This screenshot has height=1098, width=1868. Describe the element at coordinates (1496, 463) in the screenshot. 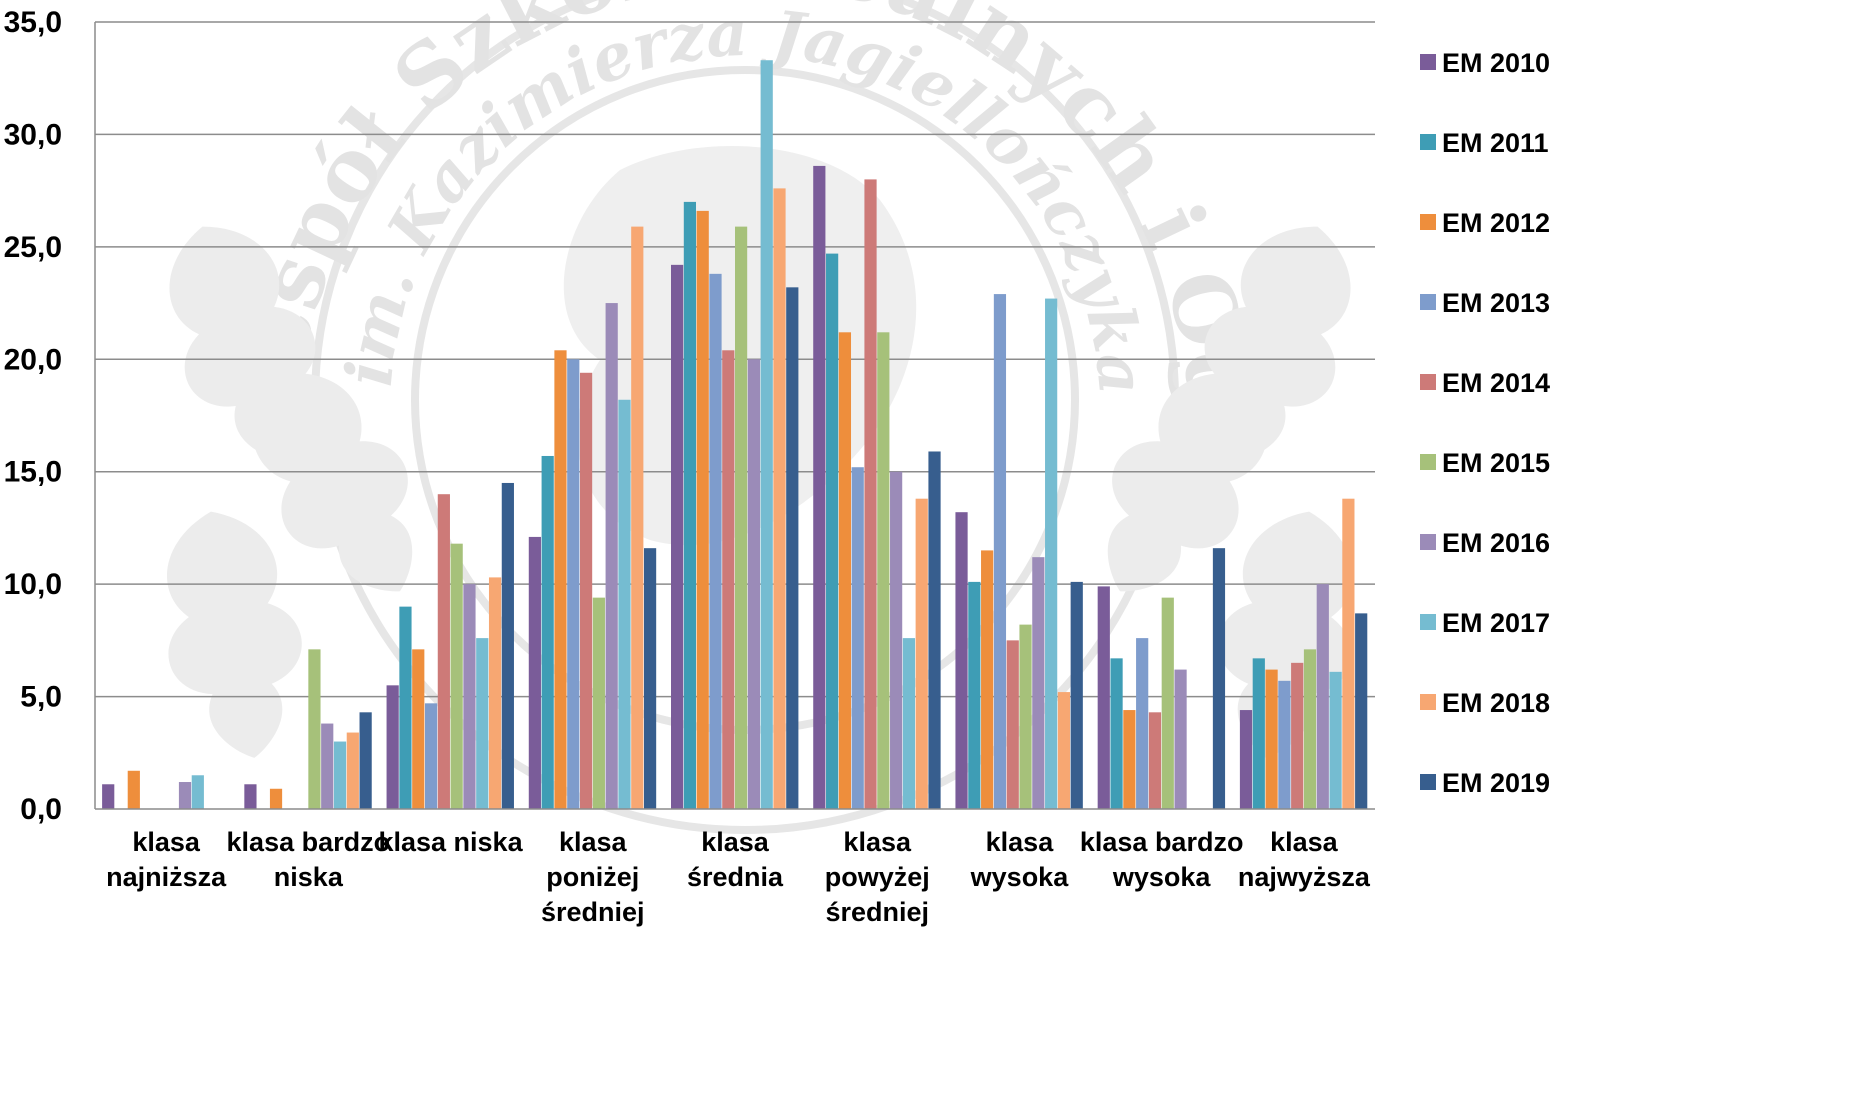

I see `legend-label: EM 2015` at that location.